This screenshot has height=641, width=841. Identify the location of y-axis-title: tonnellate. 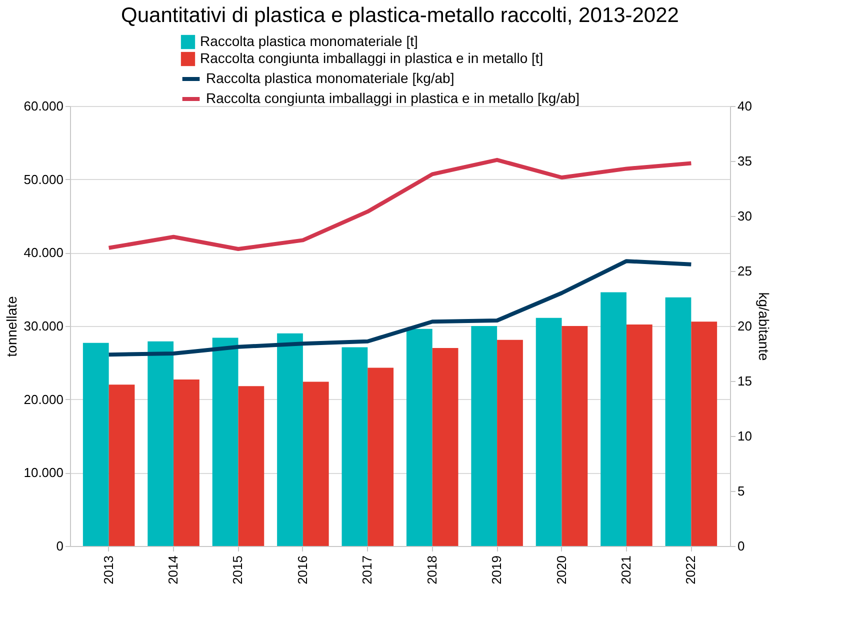
(12, 326).